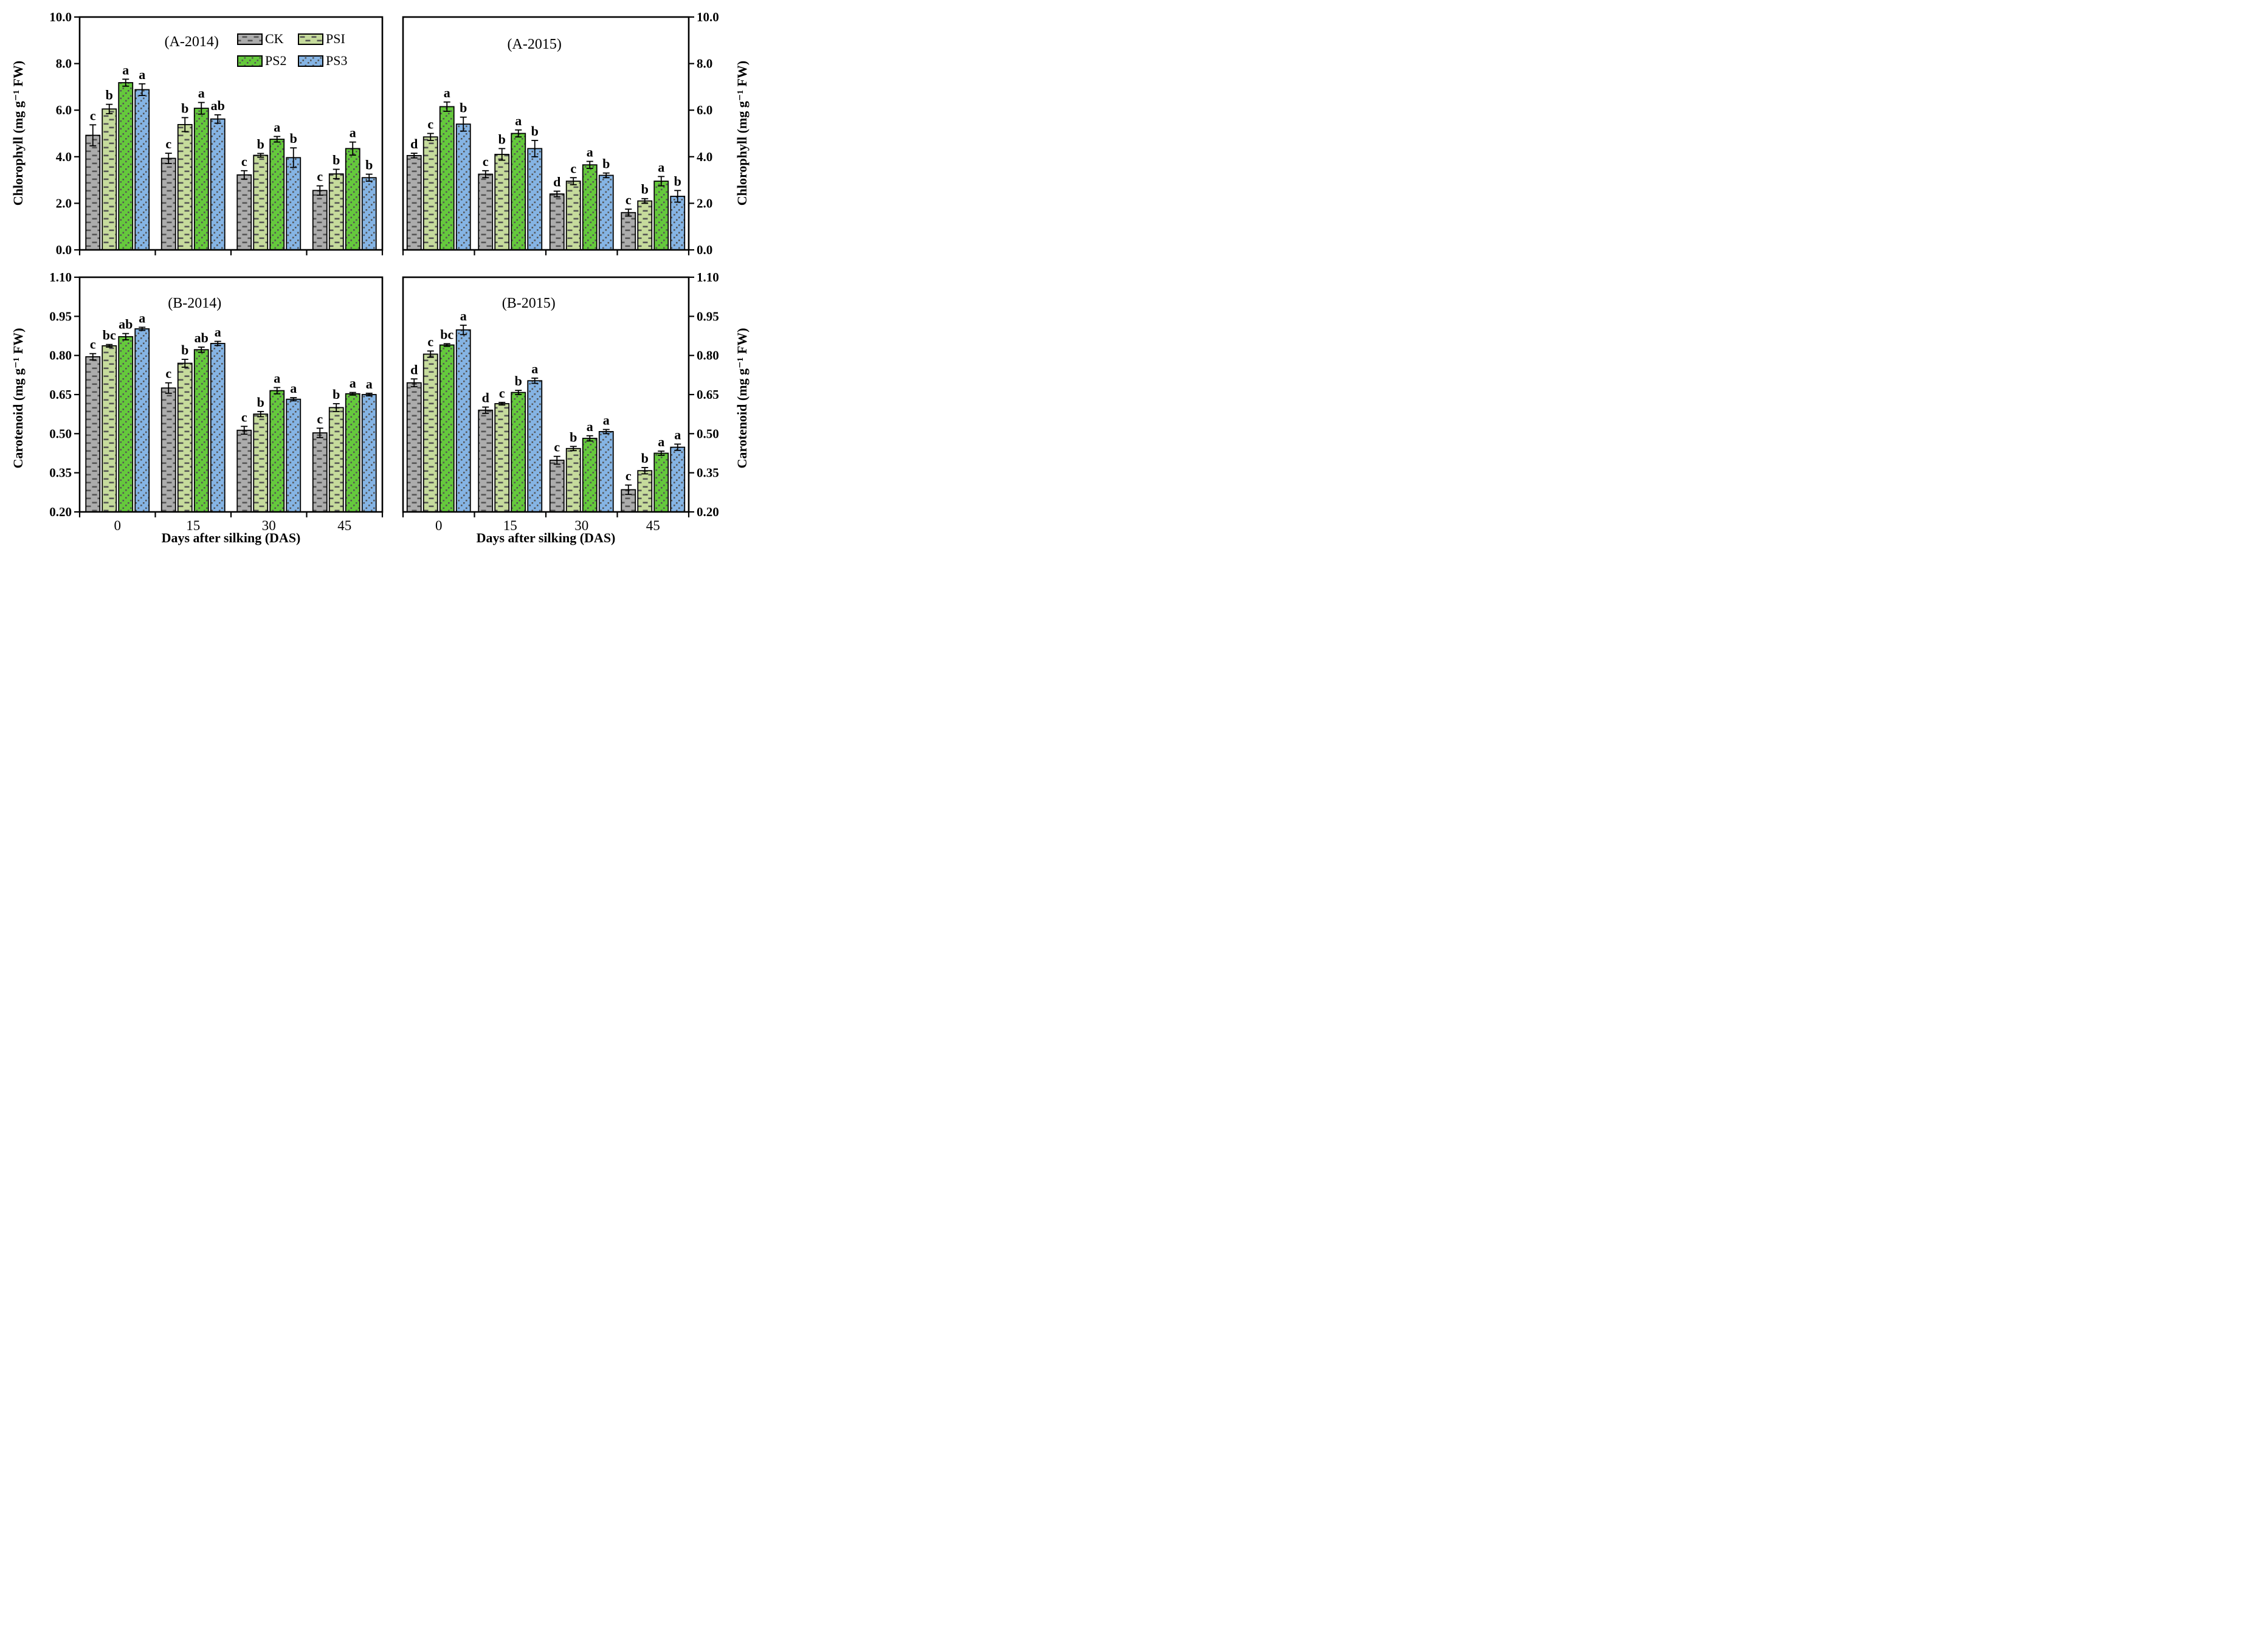  What do you see at coordinates (60, 473) in the screenshot?
I see `svg-text: 0.35` at bounding box center [60, 473].